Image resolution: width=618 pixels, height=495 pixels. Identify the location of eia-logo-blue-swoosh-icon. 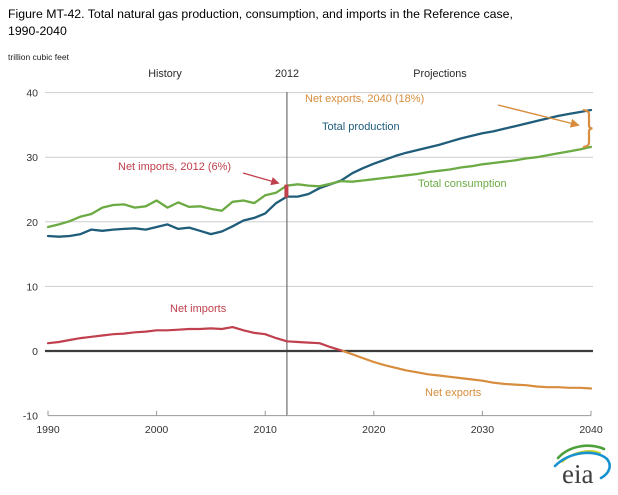
(582, 465).